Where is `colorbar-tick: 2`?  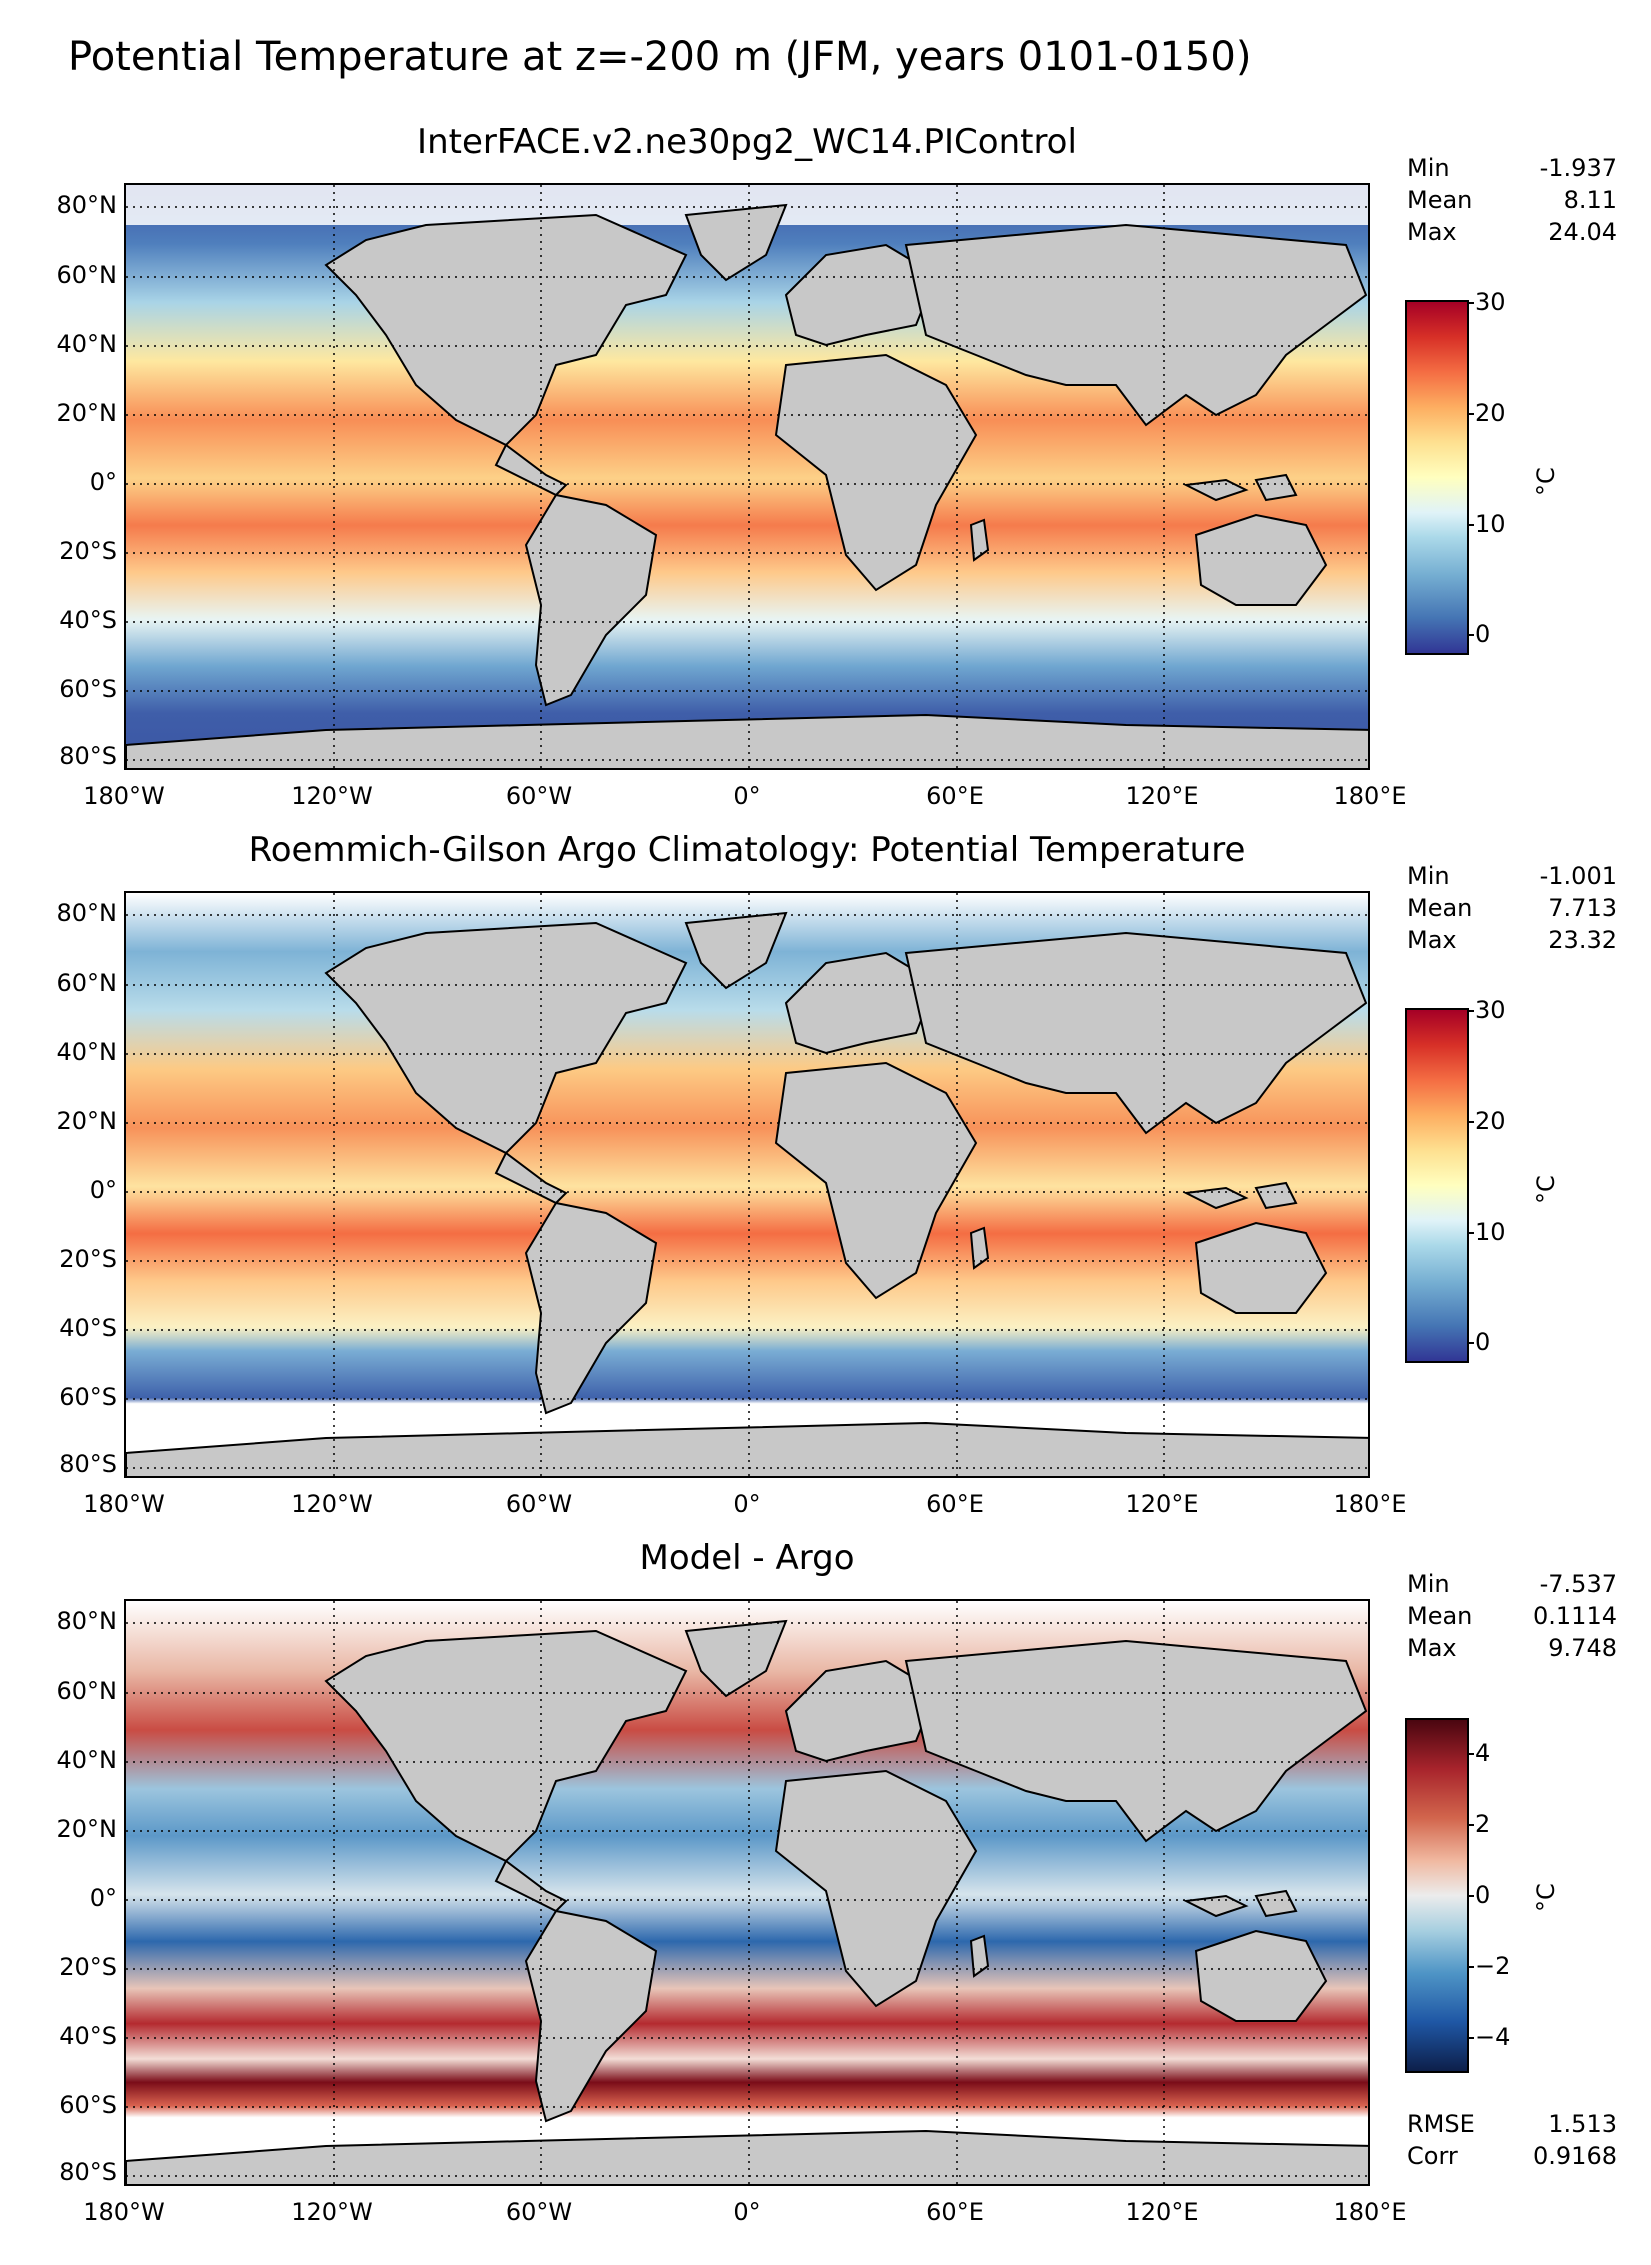
colorbar-tick: 2 is located at coordinates (1478, 1824).